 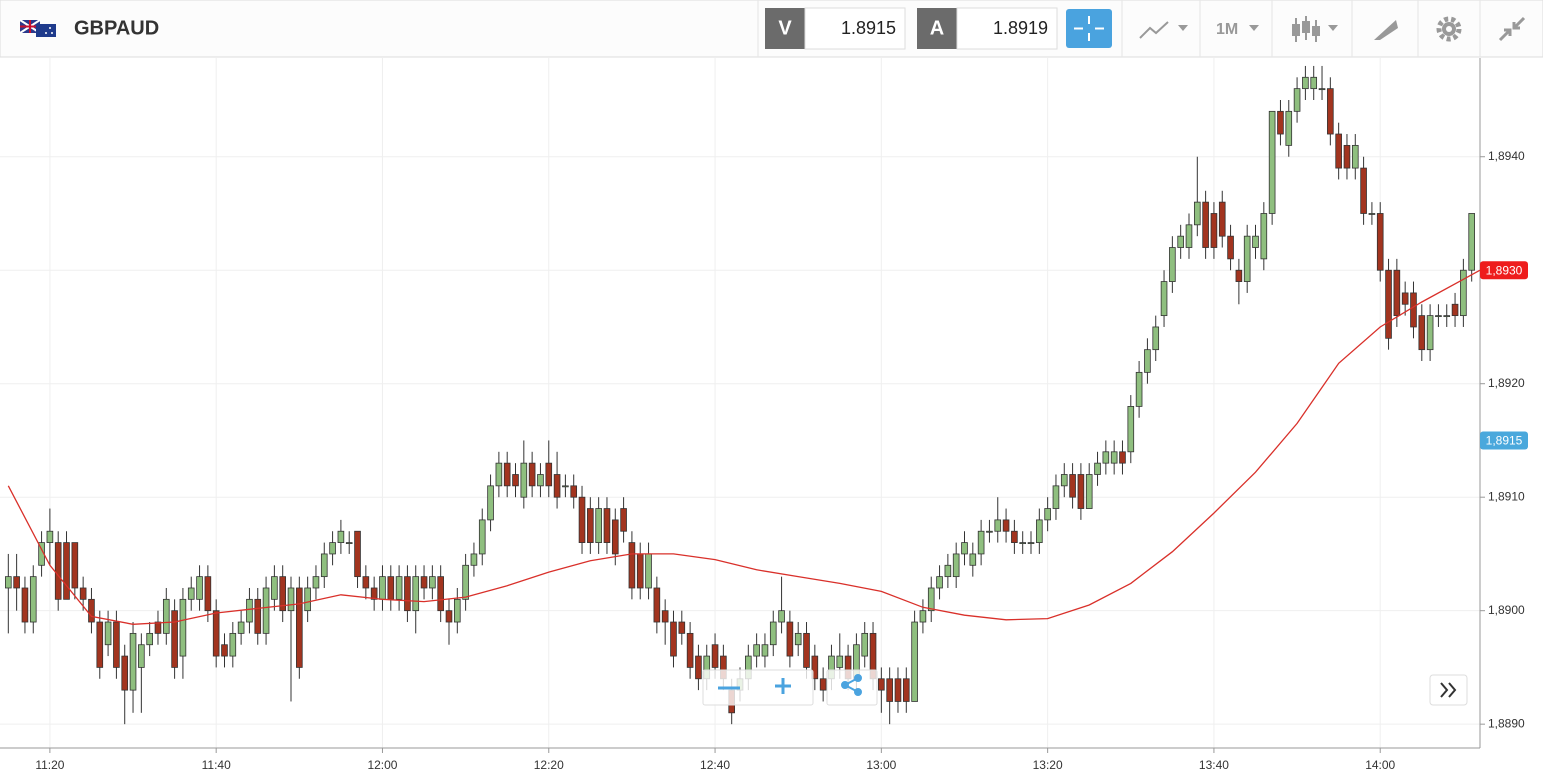 I want to click on price-label: 1,8930, so click(x=1504, y=270).